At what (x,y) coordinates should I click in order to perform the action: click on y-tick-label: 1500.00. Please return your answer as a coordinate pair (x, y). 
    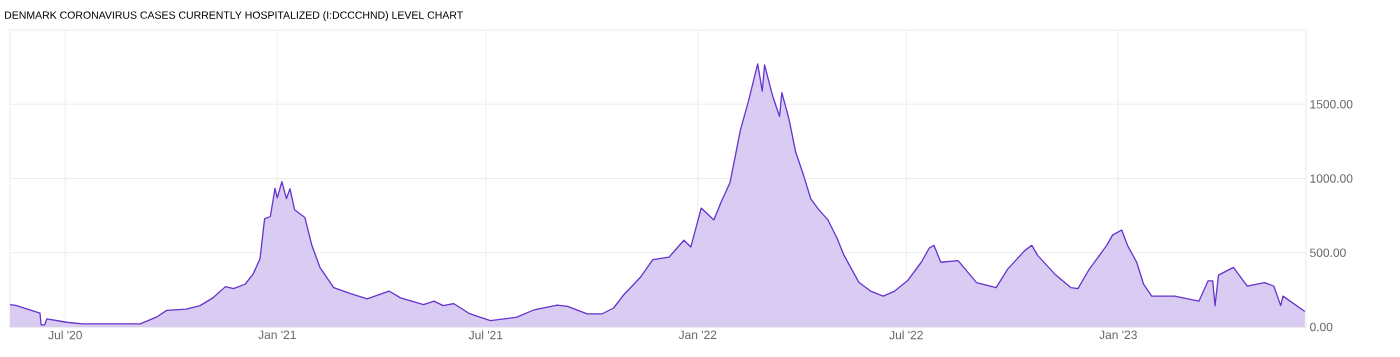
    Looking at the image, I should click on (1331, 104).